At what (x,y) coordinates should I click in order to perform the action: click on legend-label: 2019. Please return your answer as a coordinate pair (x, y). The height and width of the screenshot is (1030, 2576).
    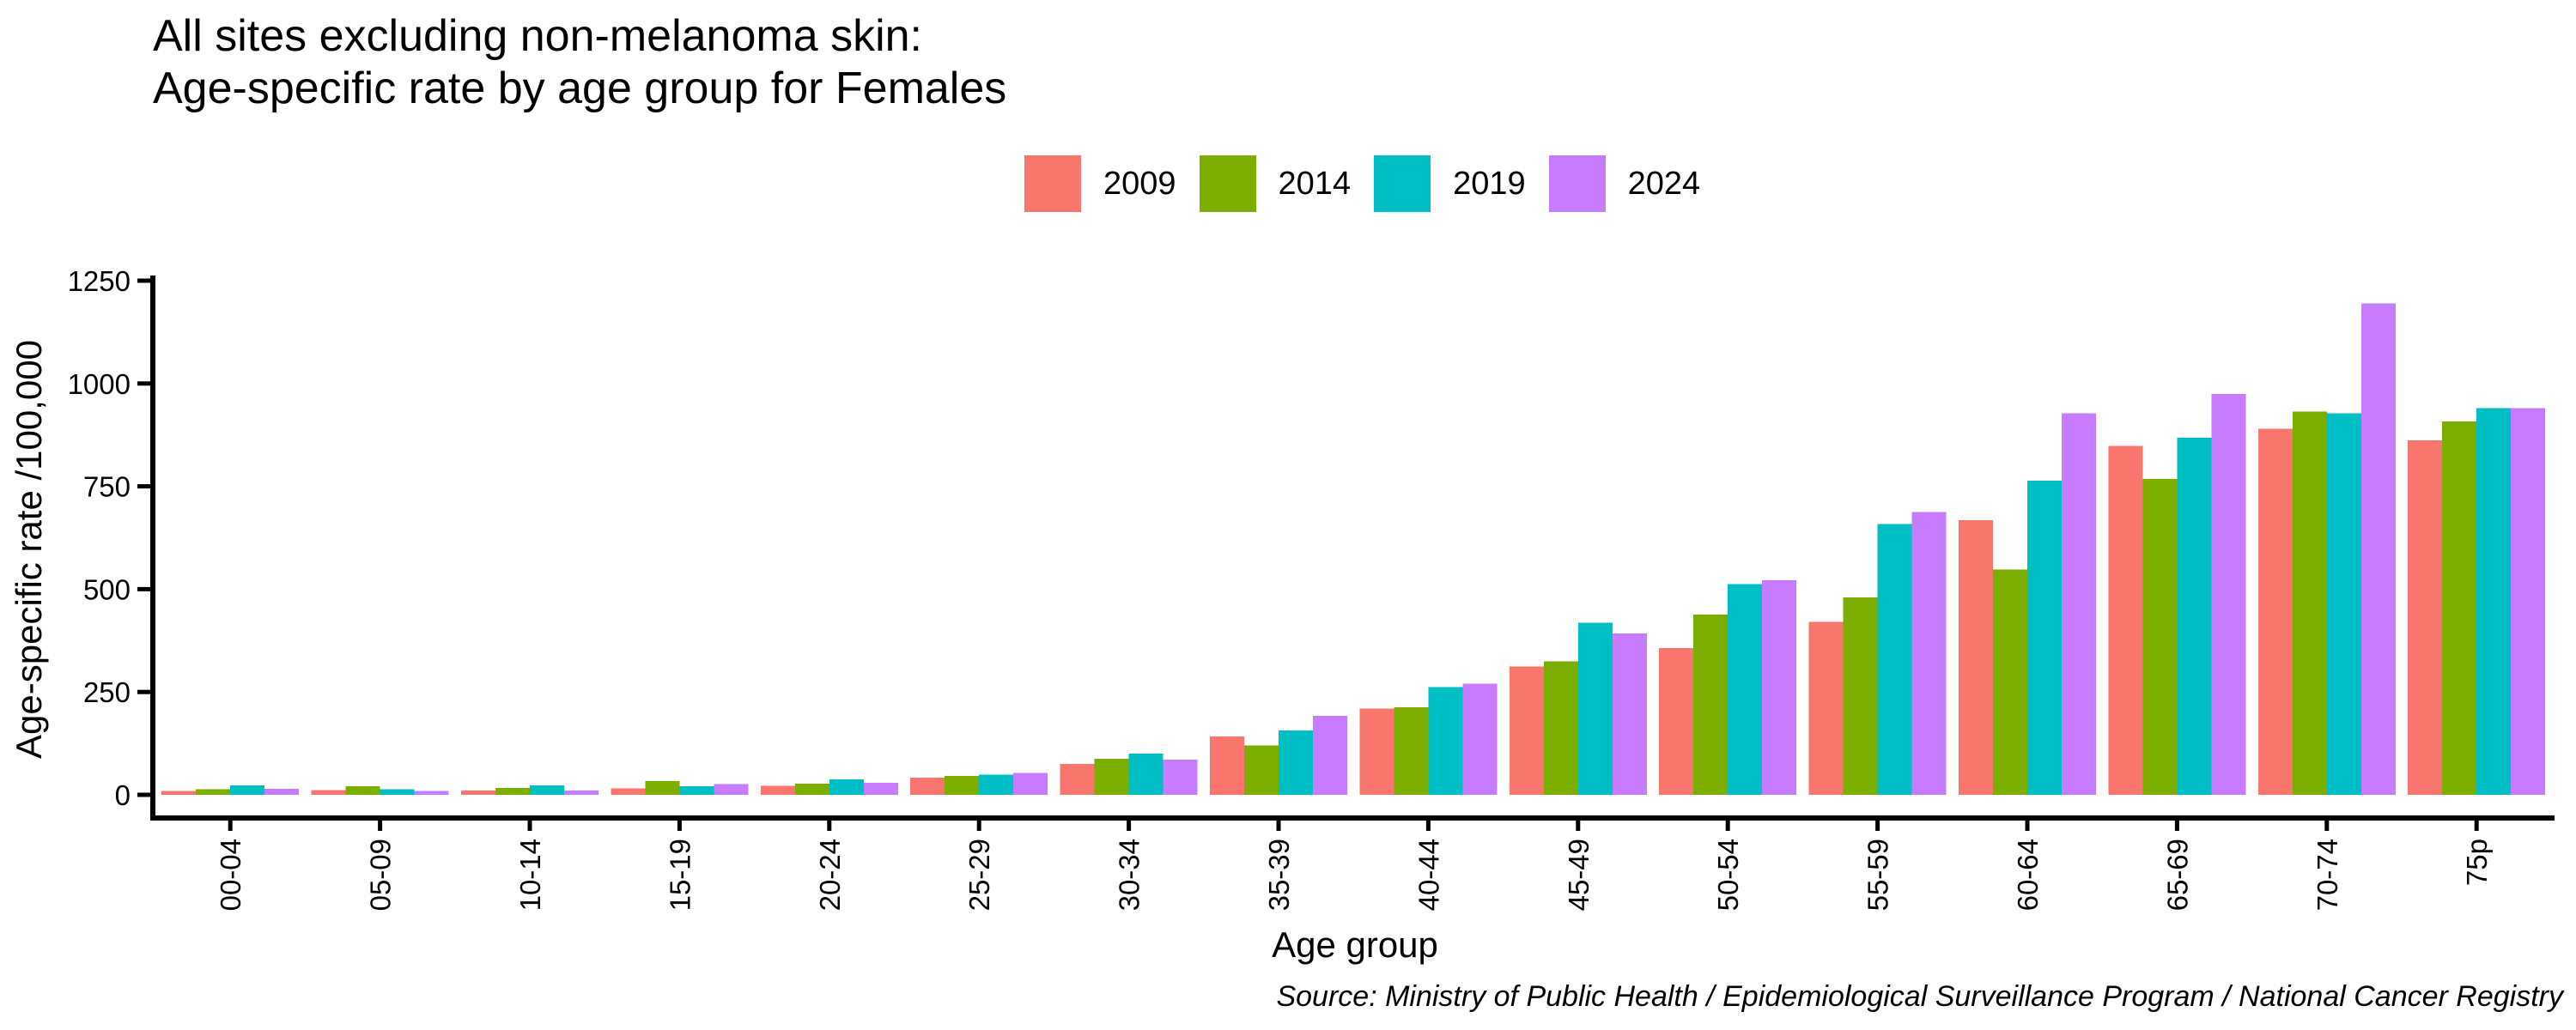
    Looking at the image, I should click on (1489, 184).